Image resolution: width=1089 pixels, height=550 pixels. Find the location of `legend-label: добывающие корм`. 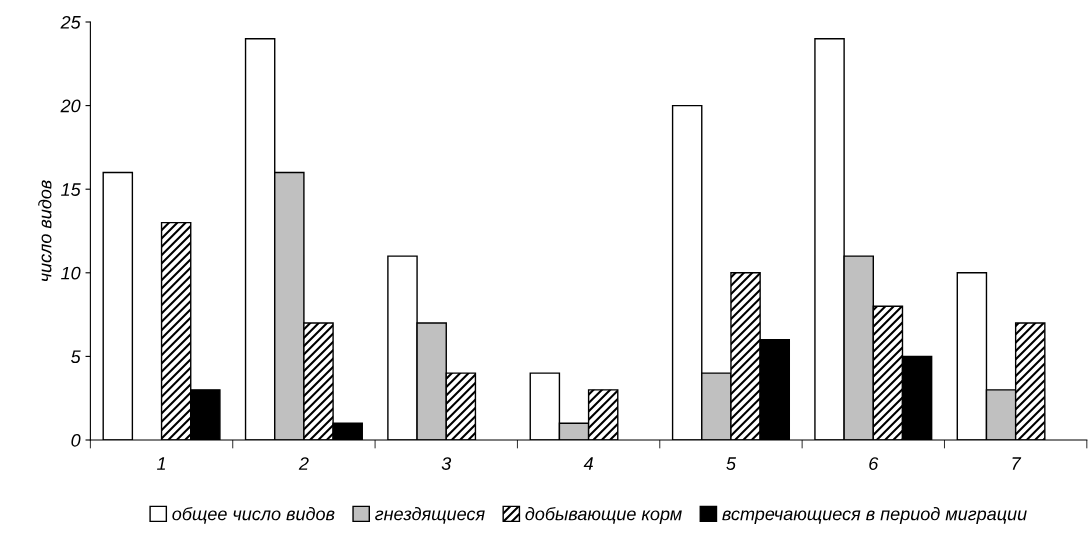

legend-label: добывающие корм is located at coordinates (603, 515).